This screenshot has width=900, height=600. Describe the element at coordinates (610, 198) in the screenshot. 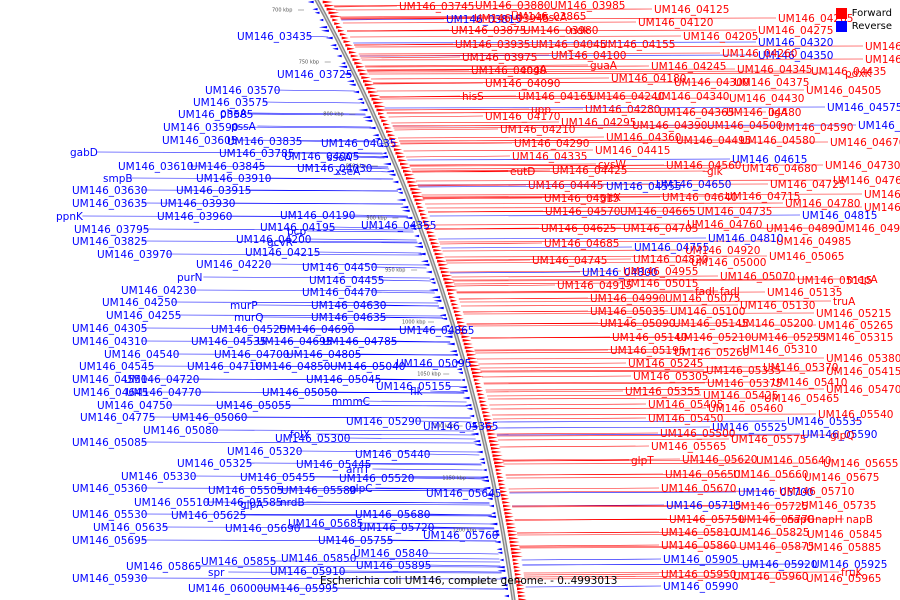

I see `forward-gene-label: gltX` at that location.